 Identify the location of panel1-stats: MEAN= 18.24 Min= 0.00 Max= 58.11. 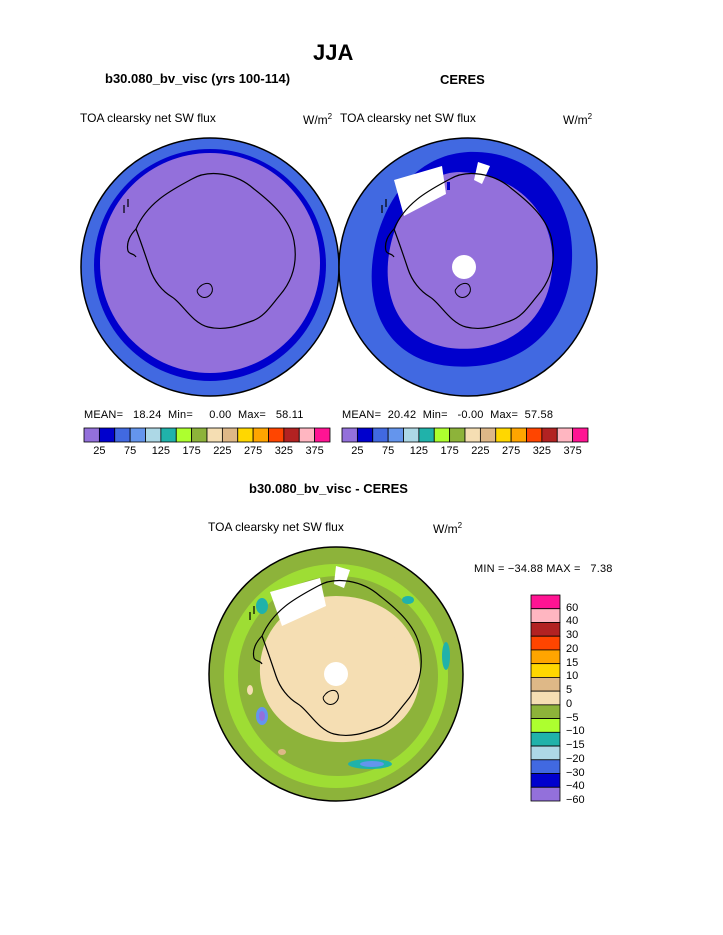
(194, 415).